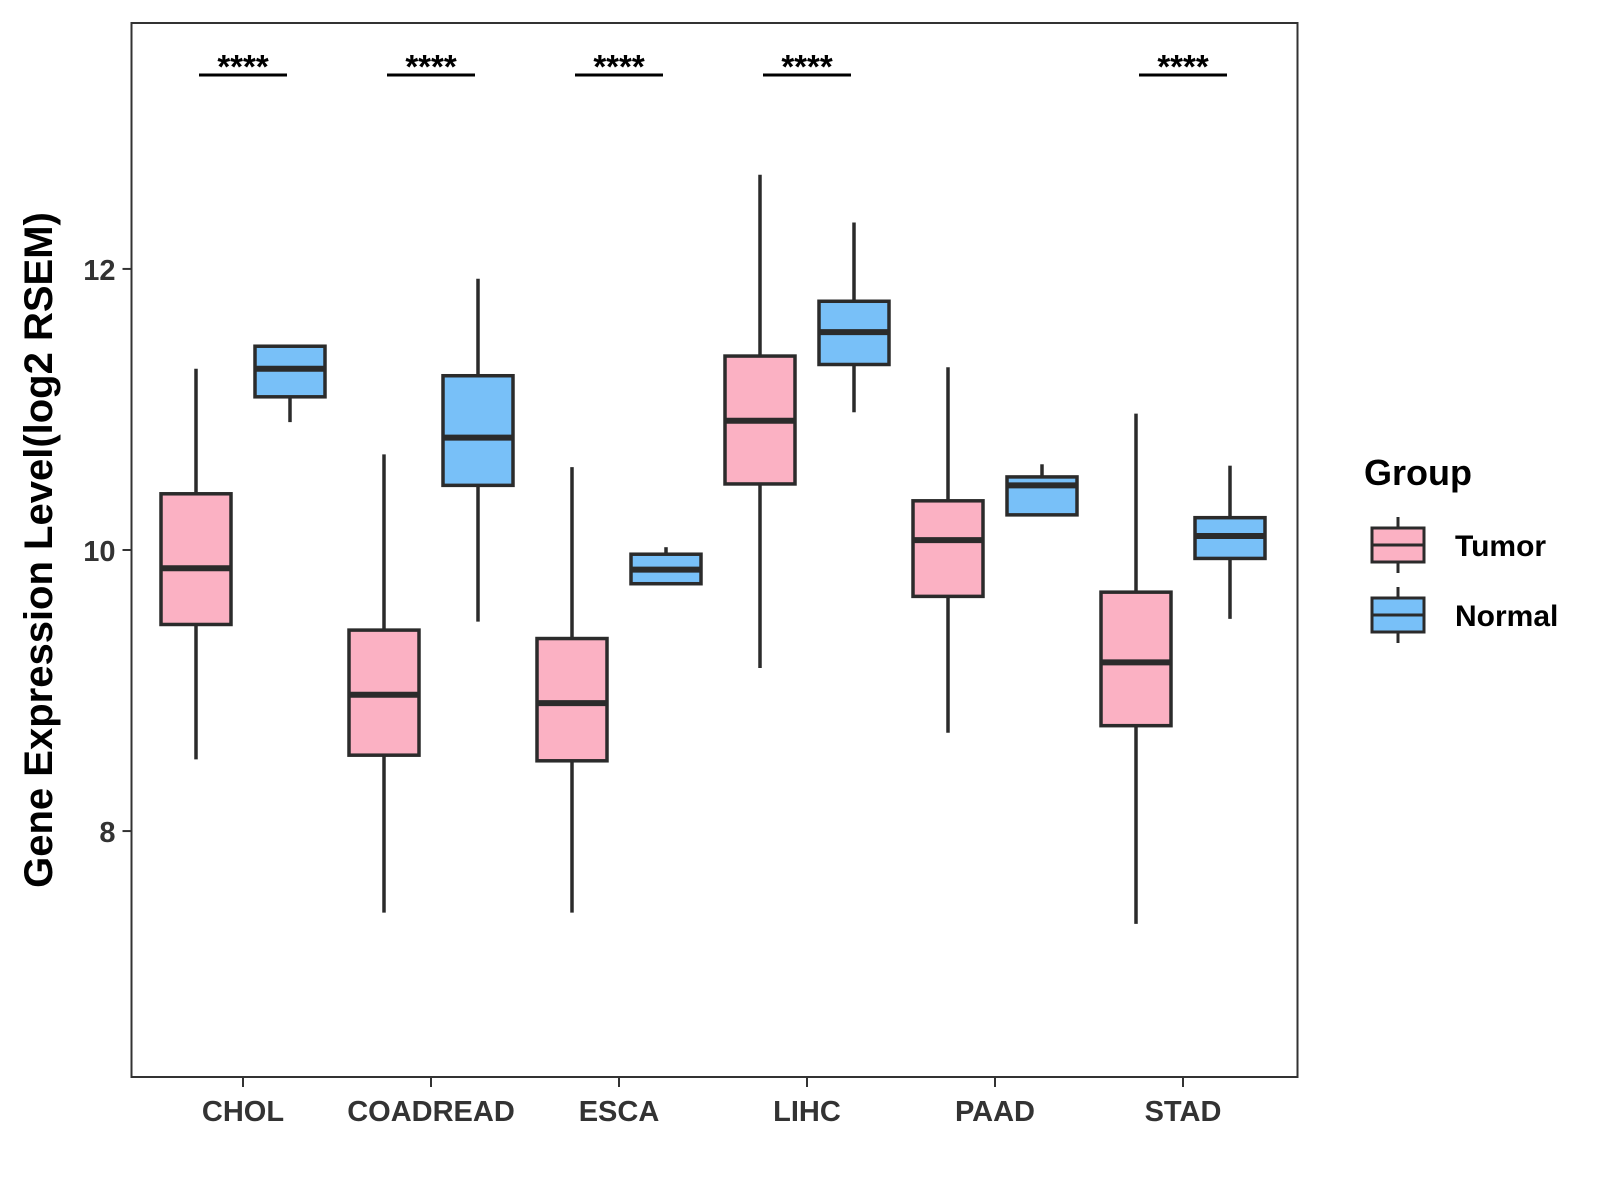 Image resolution: width=1600 pixels, height=1200 pixels. What do you see at coordinates (1500, 546) in the screenshot?
I see `legend-label-tumor: Tumor` at bounding box center [1500, 546].